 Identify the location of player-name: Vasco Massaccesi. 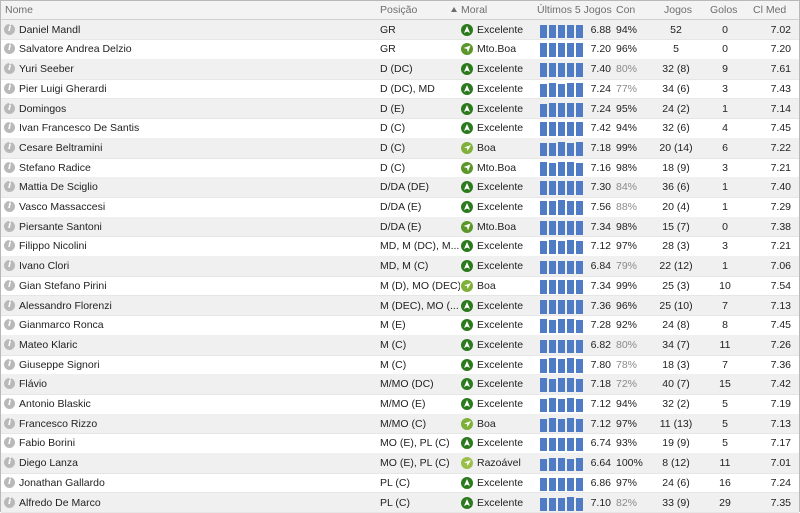
(62, 207).